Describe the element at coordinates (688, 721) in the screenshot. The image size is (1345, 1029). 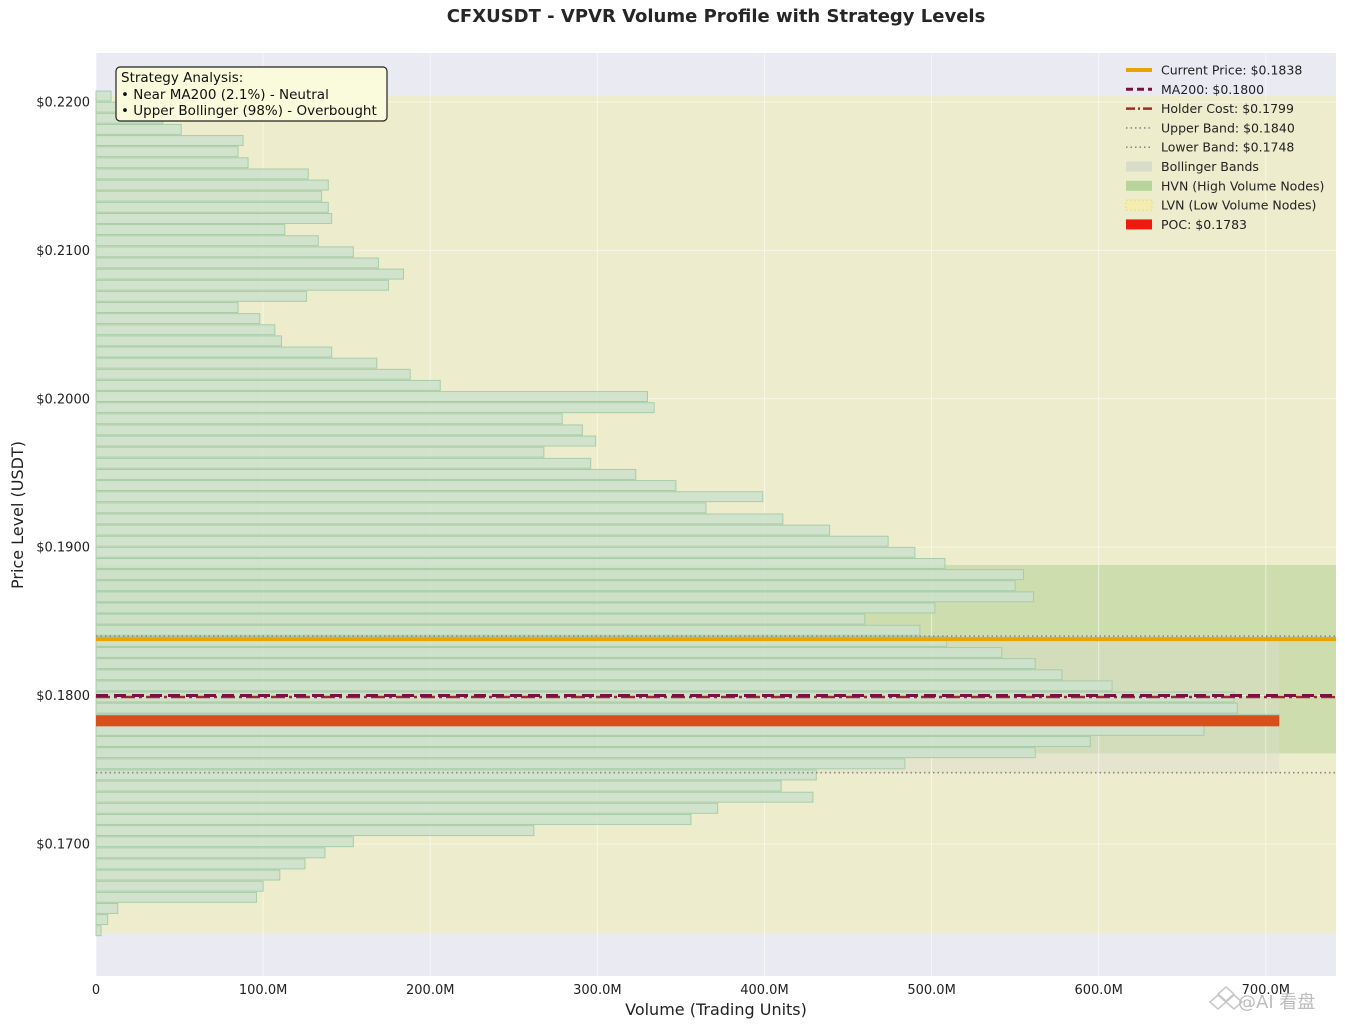
I see `poc-bar` at that location.